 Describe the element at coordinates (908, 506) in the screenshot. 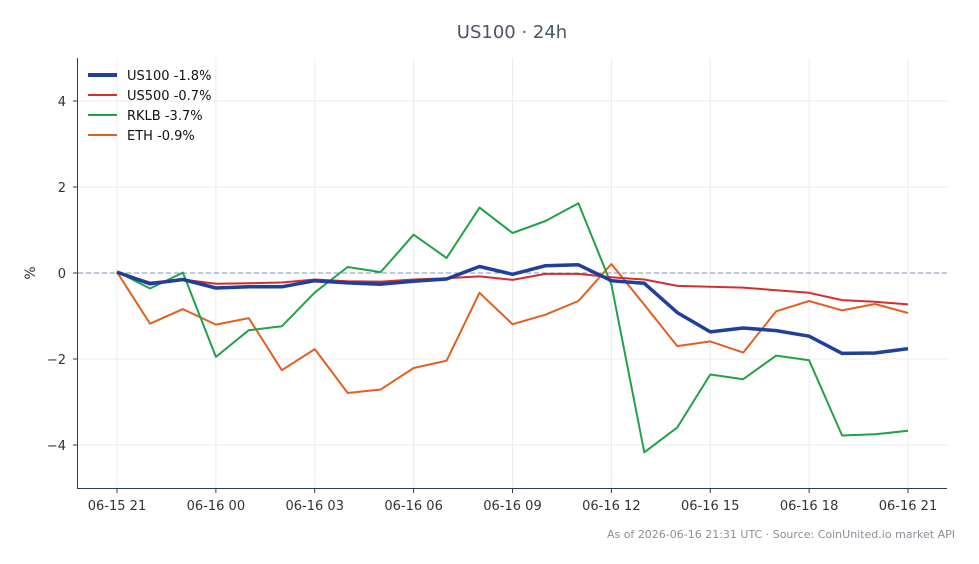

I see `x-tick-label: 06-16 21` at that location.